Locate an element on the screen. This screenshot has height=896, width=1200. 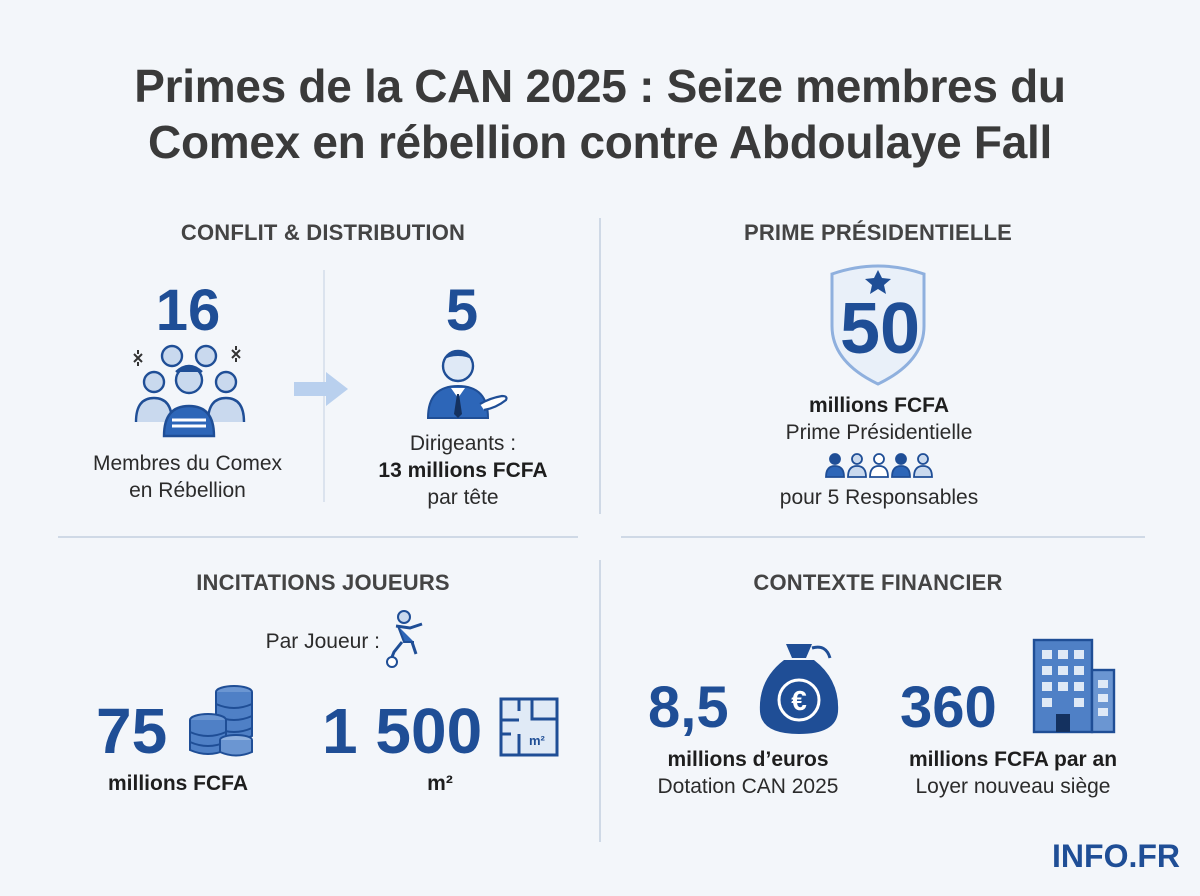
footballer-icon is located at coordinates (403, 639).